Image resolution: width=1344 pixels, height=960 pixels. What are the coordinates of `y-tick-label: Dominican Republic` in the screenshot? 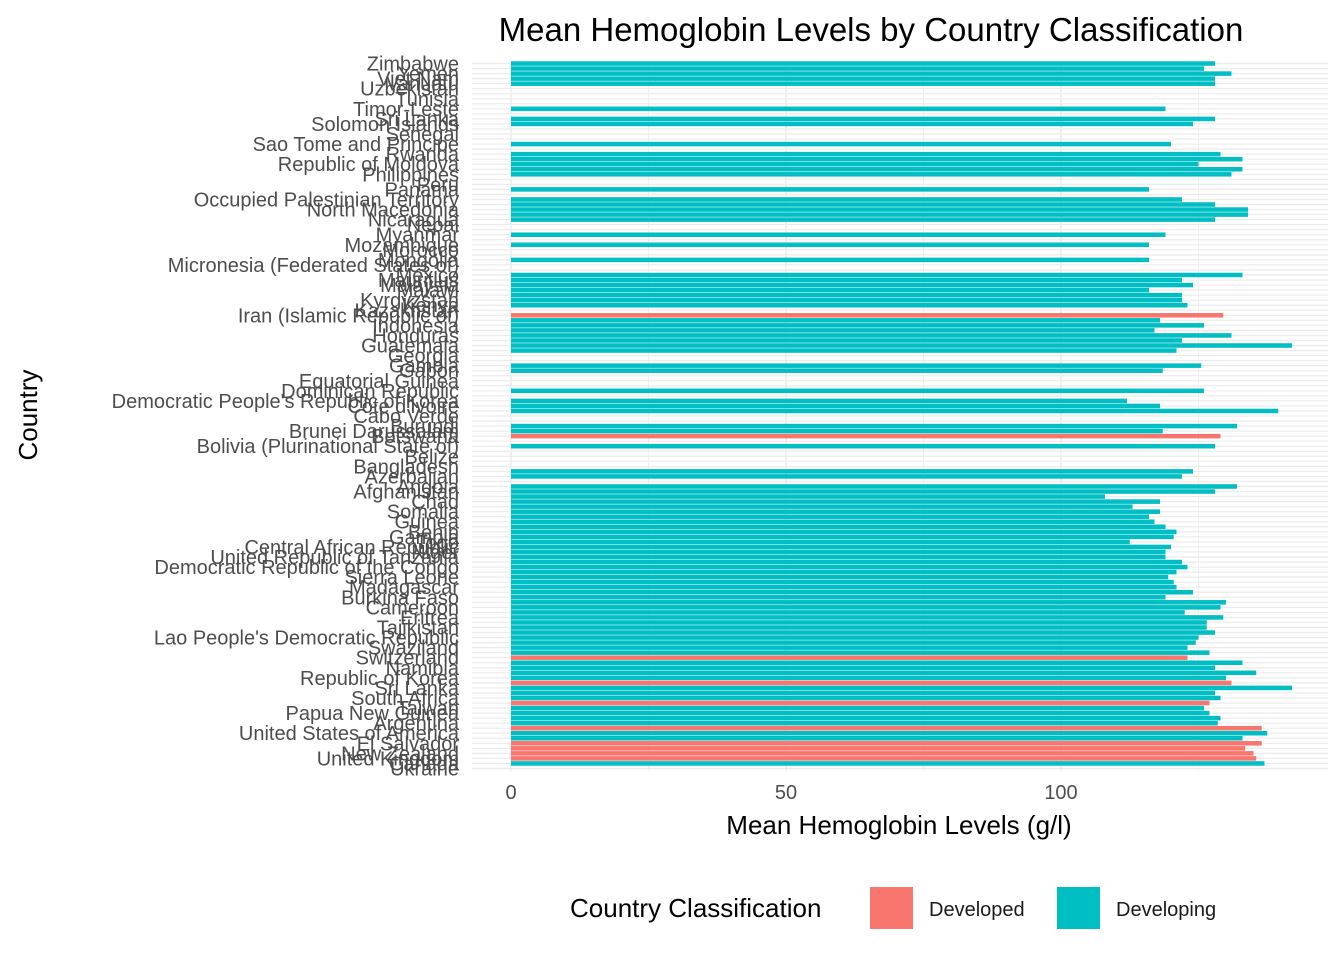 It's located at (370, 392).